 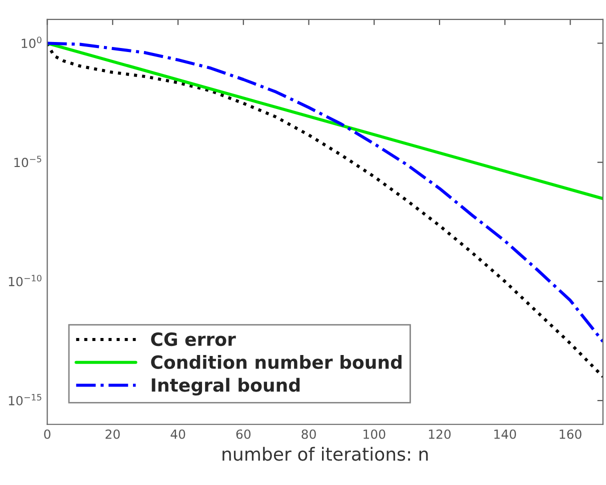 What do you see at coordinates (113, 434) in the screenshot?
I see `x-tick-label: 20` at bounding box center [113, 434].